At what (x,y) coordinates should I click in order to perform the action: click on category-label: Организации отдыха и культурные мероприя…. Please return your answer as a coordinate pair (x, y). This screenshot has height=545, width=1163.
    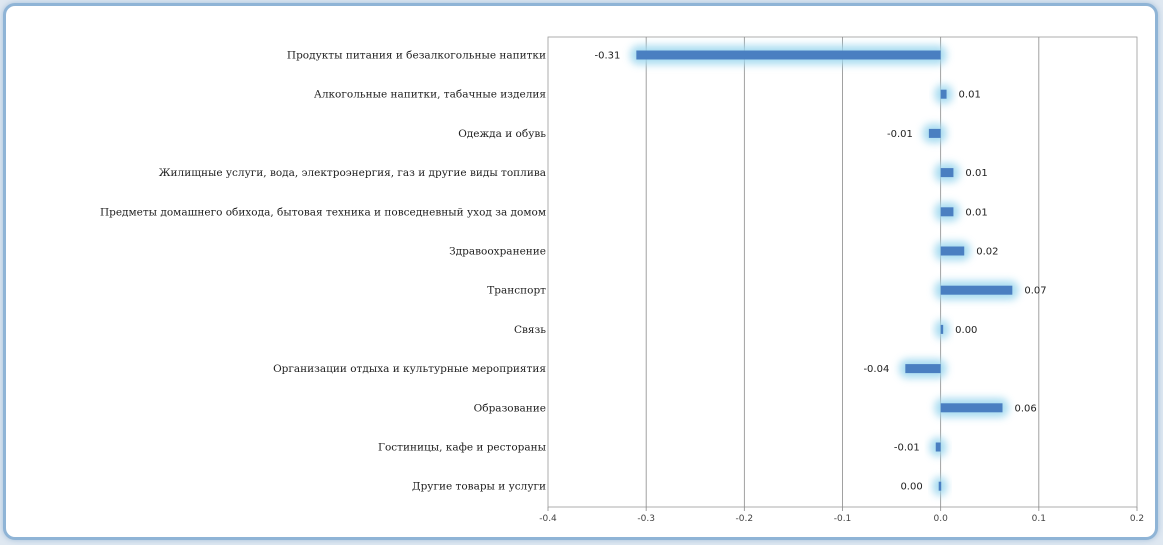
    Looking at the image, I should click on (409, 369).